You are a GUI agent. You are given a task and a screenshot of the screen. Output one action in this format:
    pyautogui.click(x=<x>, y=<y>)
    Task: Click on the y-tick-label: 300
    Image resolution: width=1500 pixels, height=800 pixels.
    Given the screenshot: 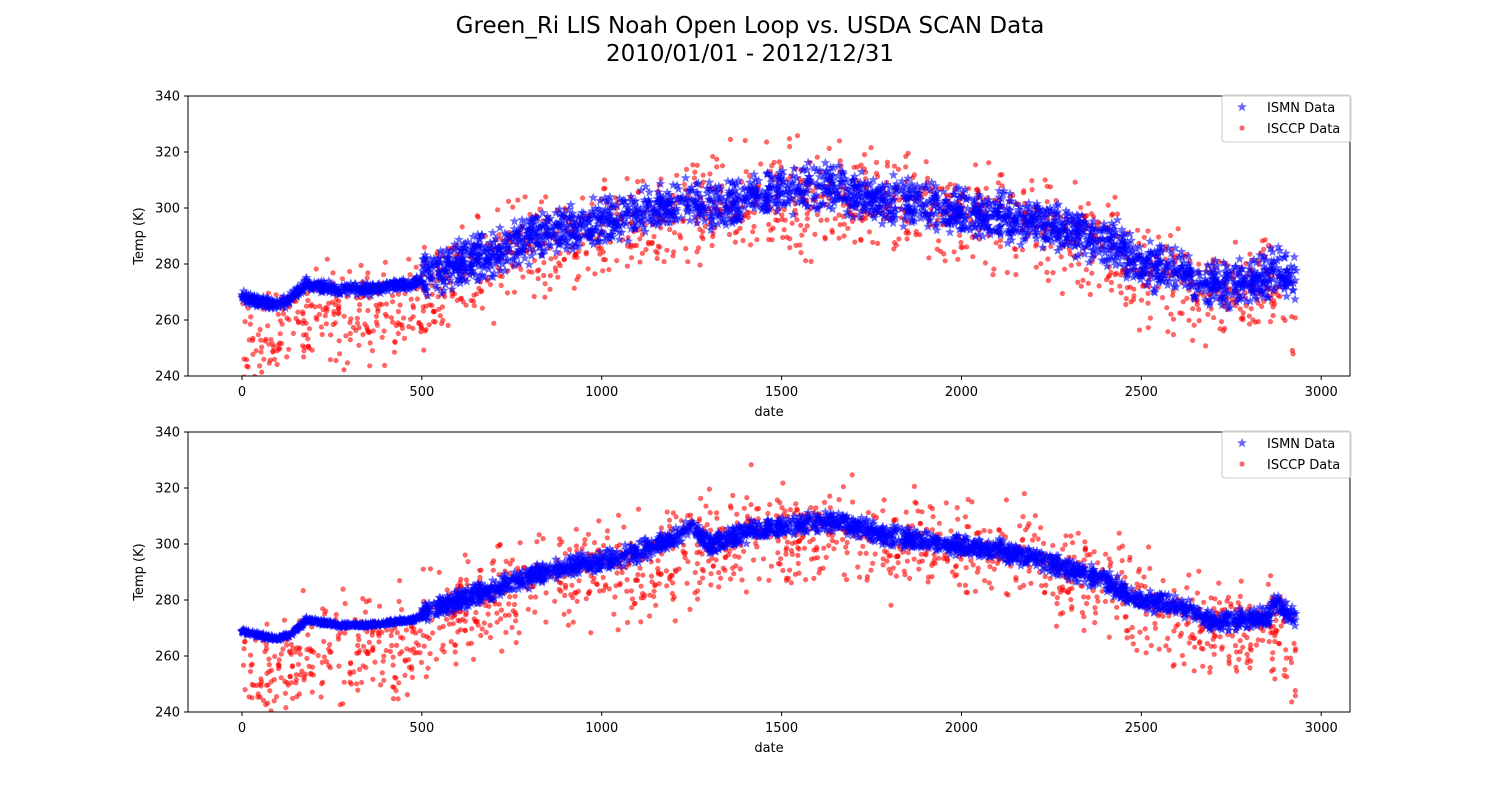 What is the action you would take?
    pyautogui.click(x=167, y=209)
    